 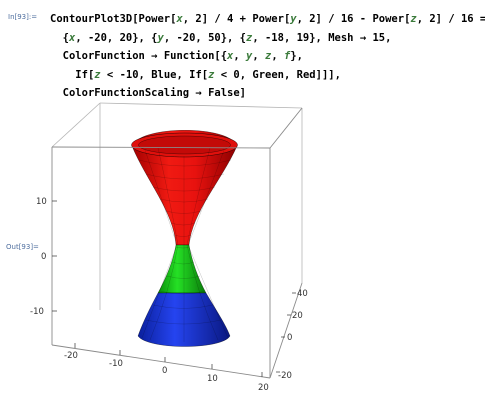 I want to click on surface-red-region, so click(x=184, y=188).